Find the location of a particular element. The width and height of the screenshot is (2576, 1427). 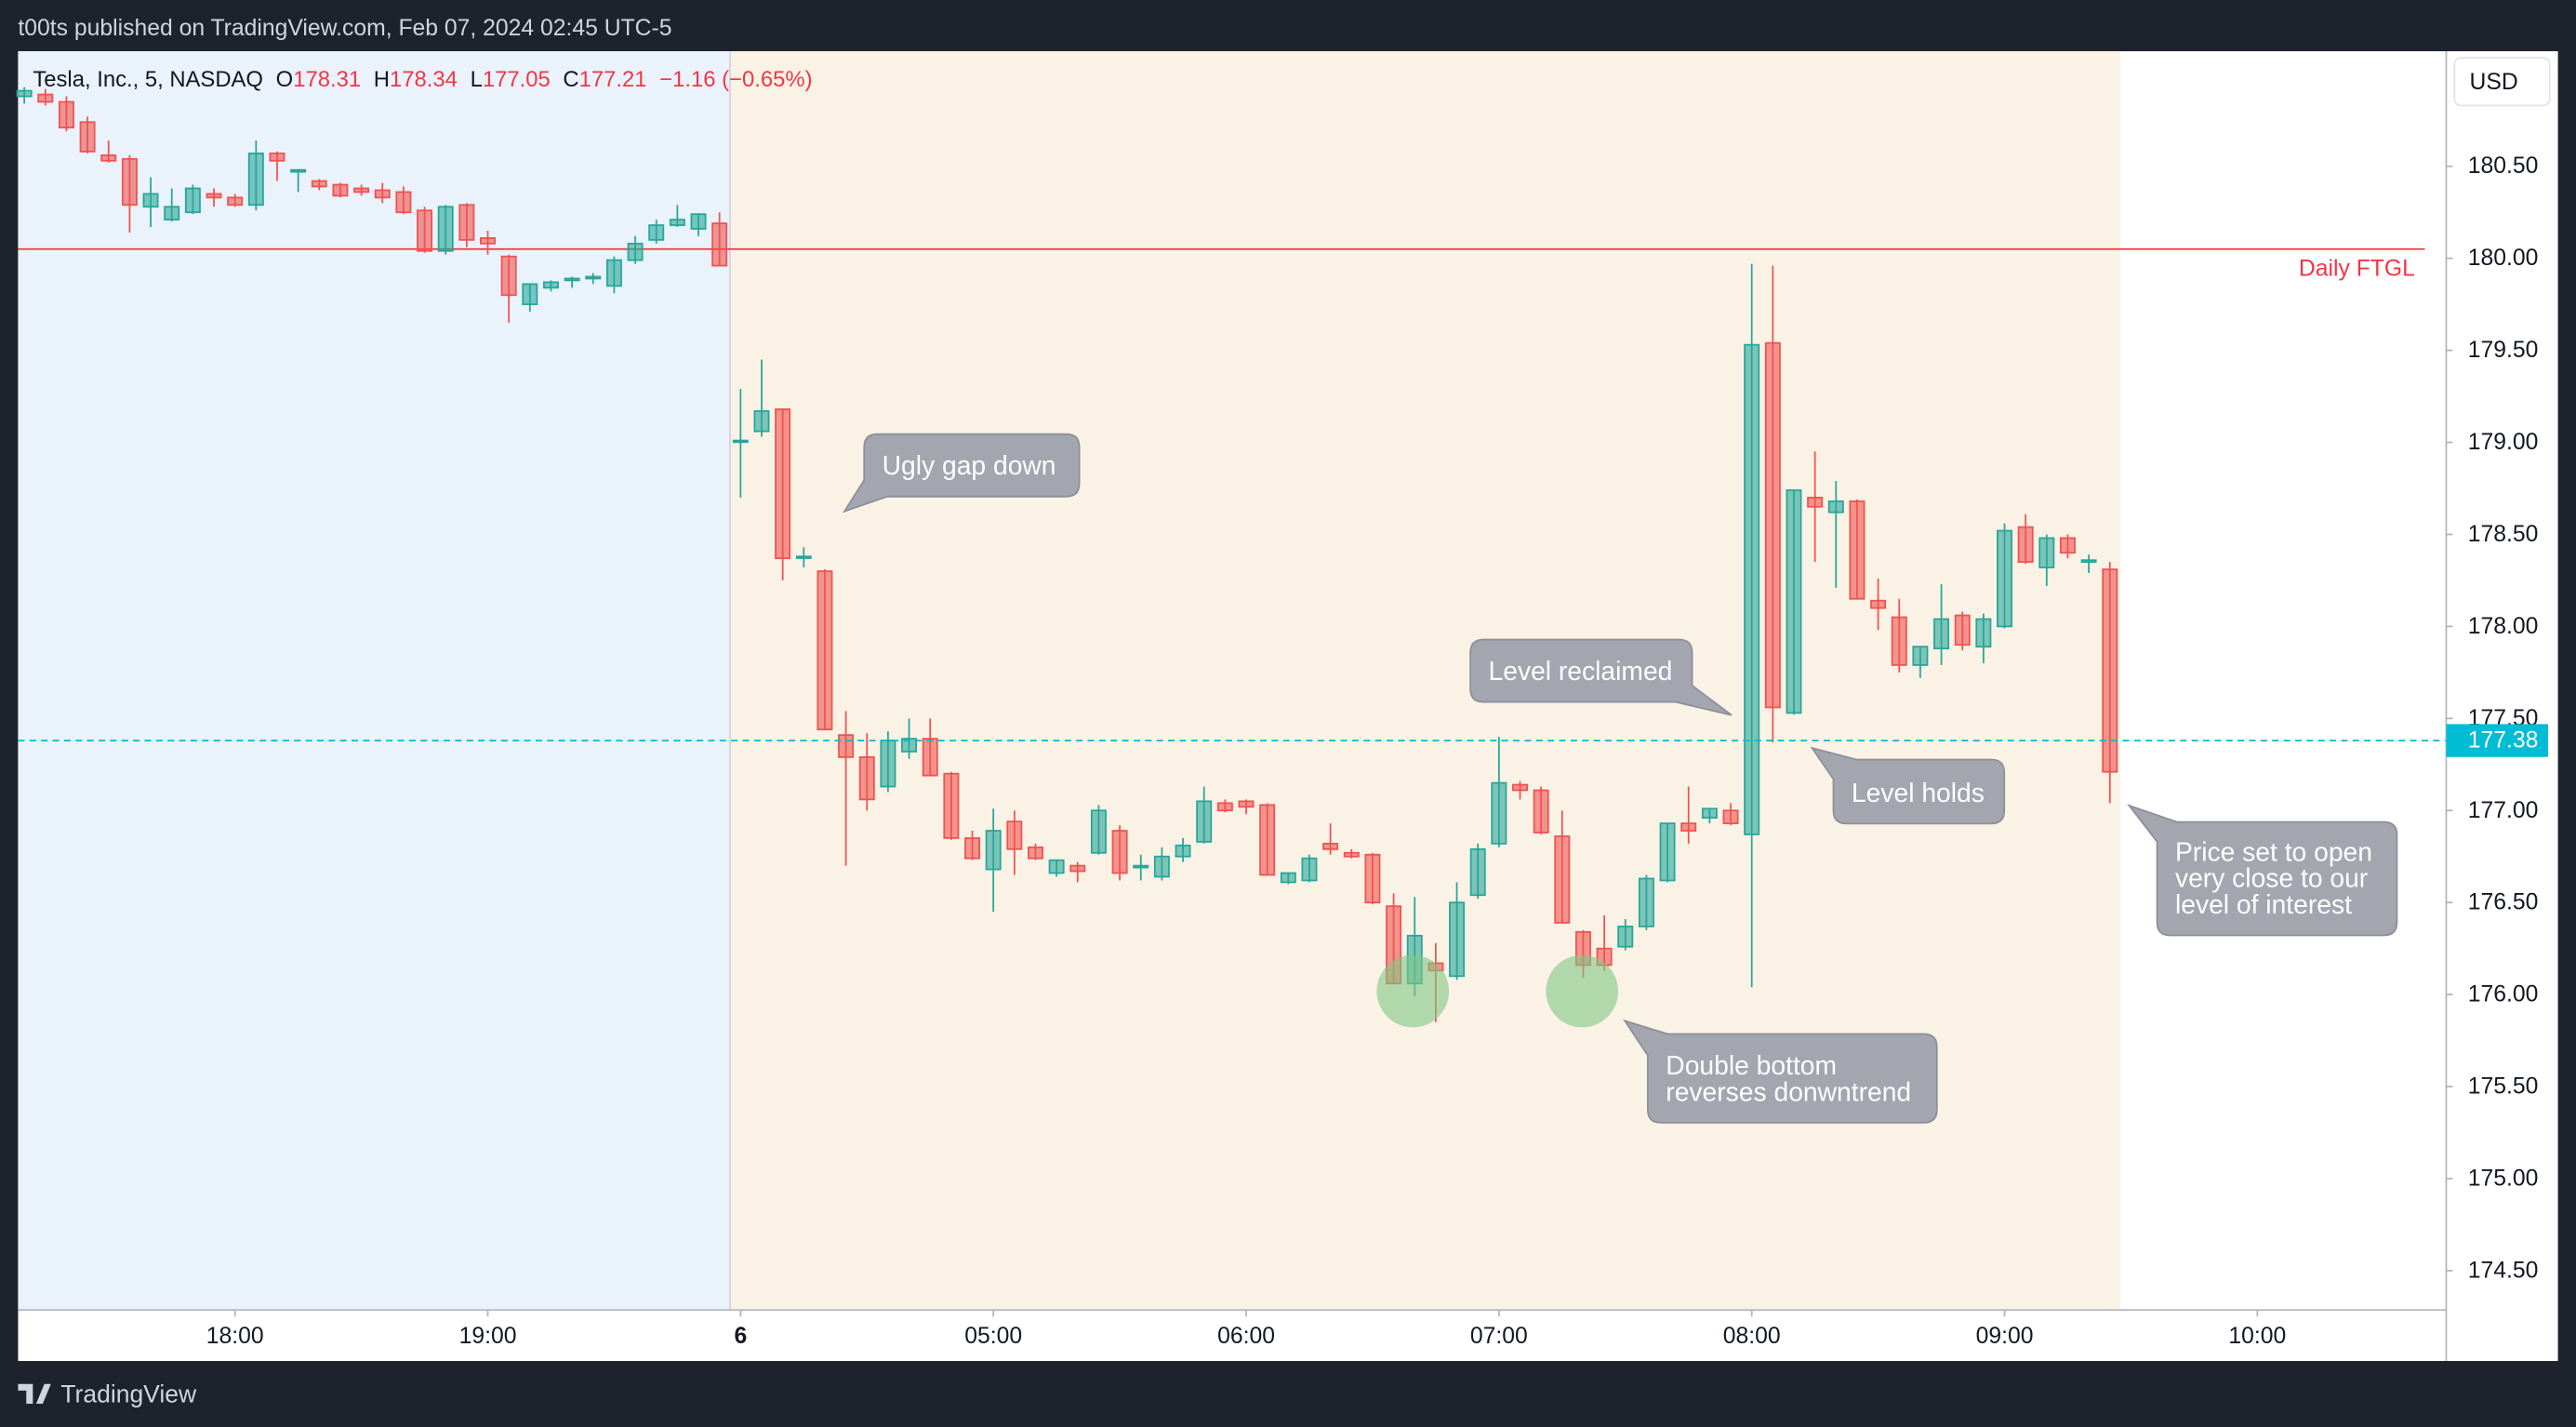

legend-change-pct: (−0.65%) is located at coordinates (767, 79).